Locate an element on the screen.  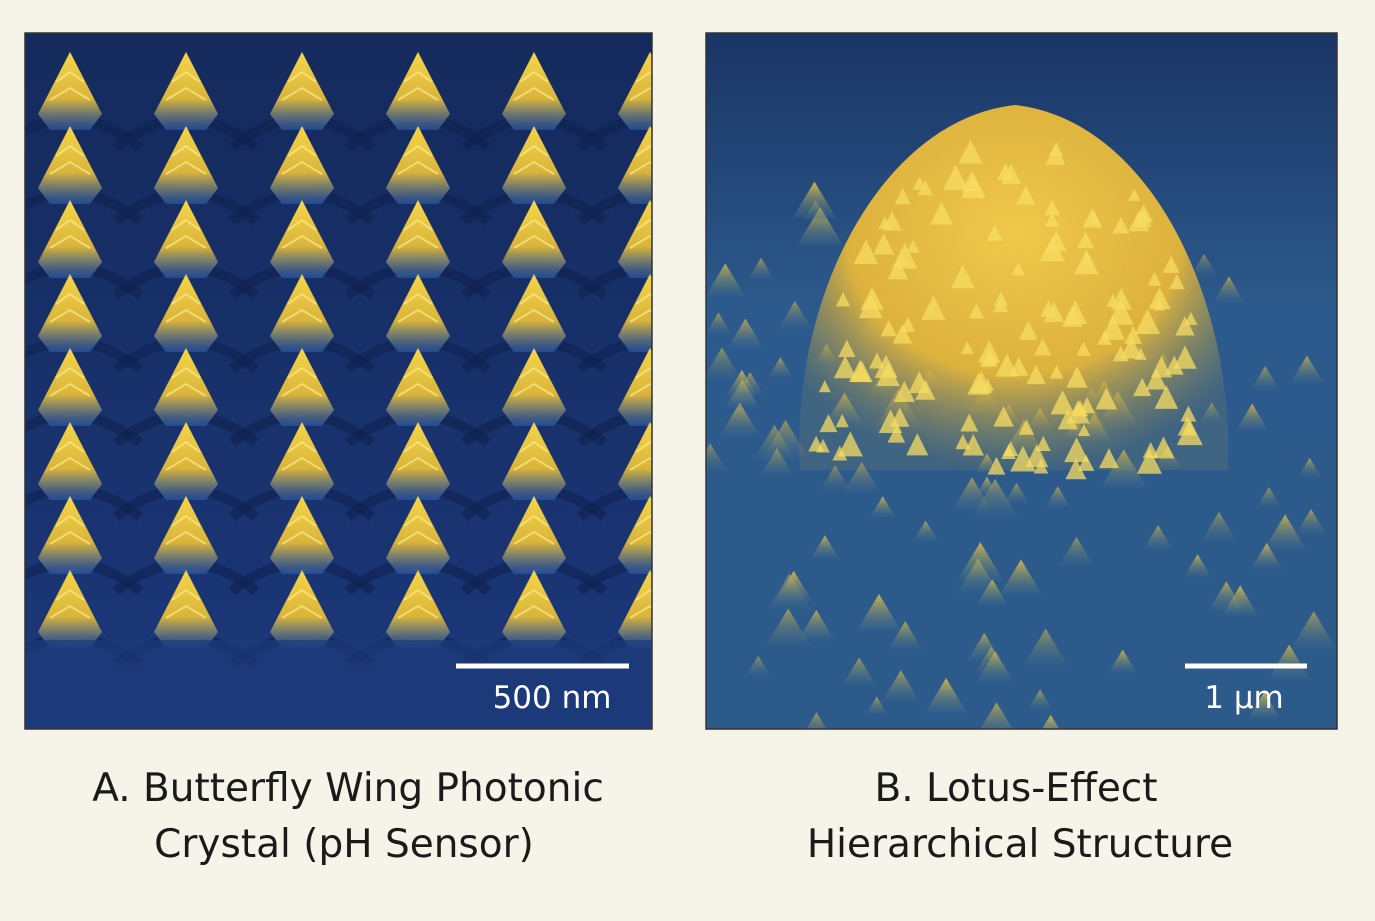
scale-bar-label: 500 nm is located at coordinates (552, 698).